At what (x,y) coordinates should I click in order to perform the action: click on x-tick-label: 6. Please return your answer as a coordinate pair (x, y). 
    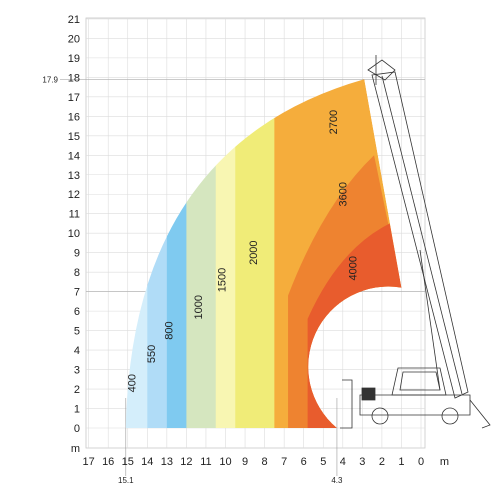
    Looking at the image, I should click on (304, 462).